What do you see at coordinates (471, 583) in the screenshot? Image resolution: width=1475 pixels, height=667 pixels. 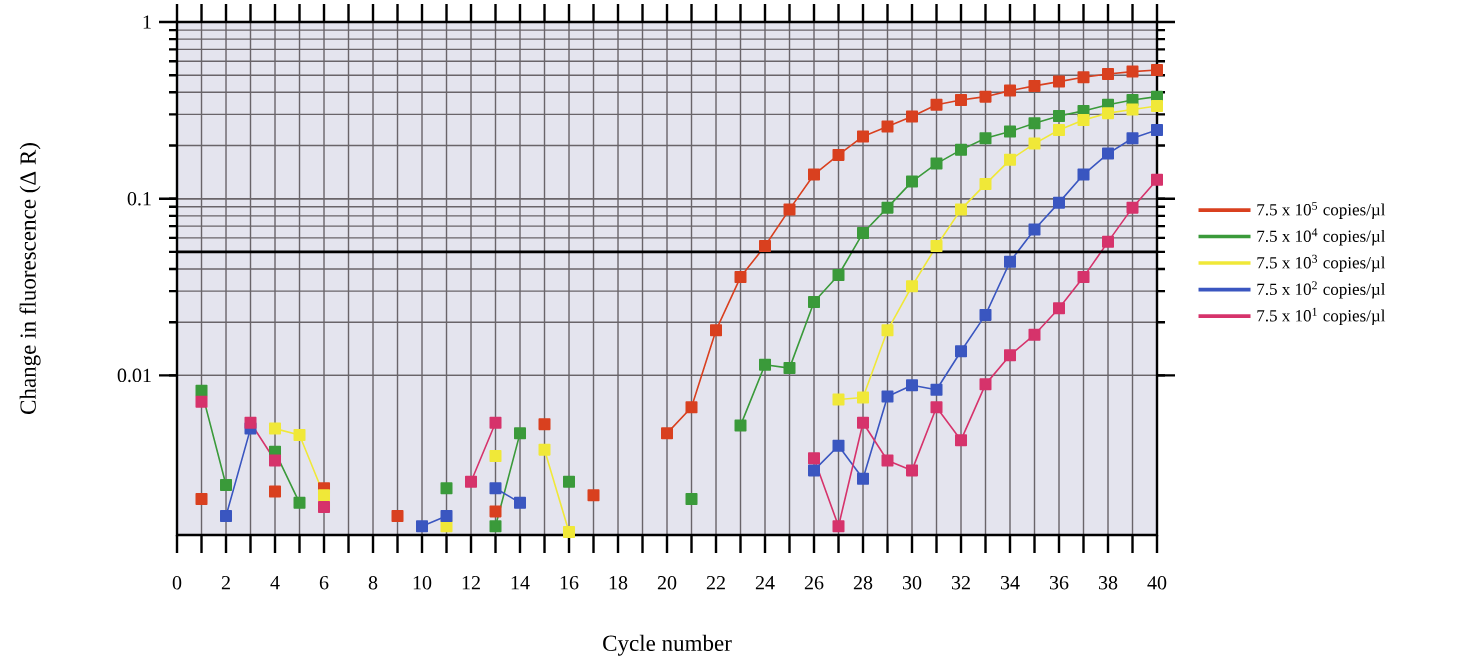 I see `x-tick-label: 12` at bounding box center [471, 583].